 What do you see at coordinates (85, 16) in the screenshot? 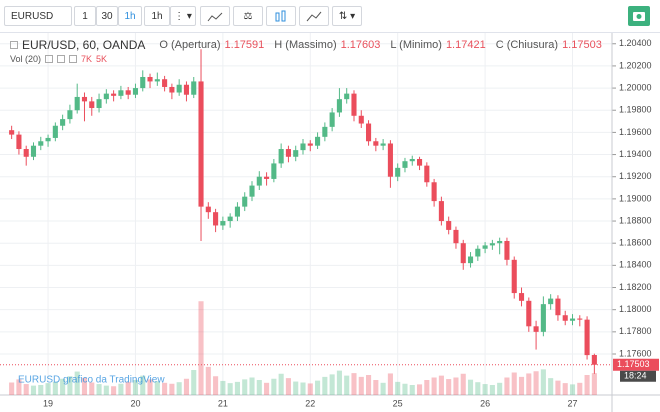
I see `interval-button: 1` at bounding box center [85, 16].